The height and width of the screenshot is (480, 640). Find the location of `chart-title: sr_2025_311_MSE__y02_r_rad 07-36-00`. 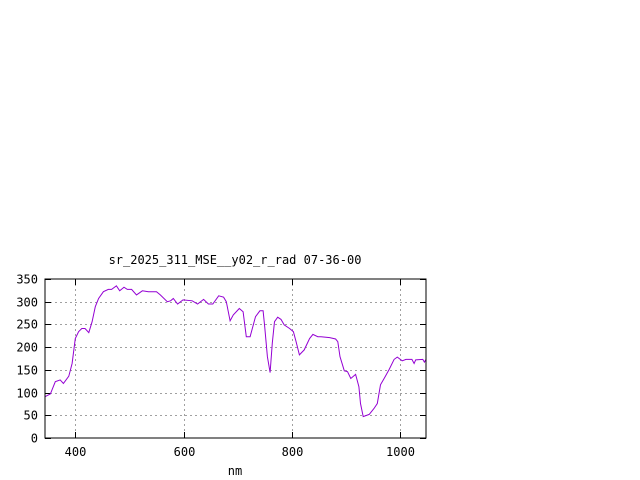

chart-title: sr_2025_311_MSE__y02_r_rad 07-36-00 is located at coordinates (235, 260).